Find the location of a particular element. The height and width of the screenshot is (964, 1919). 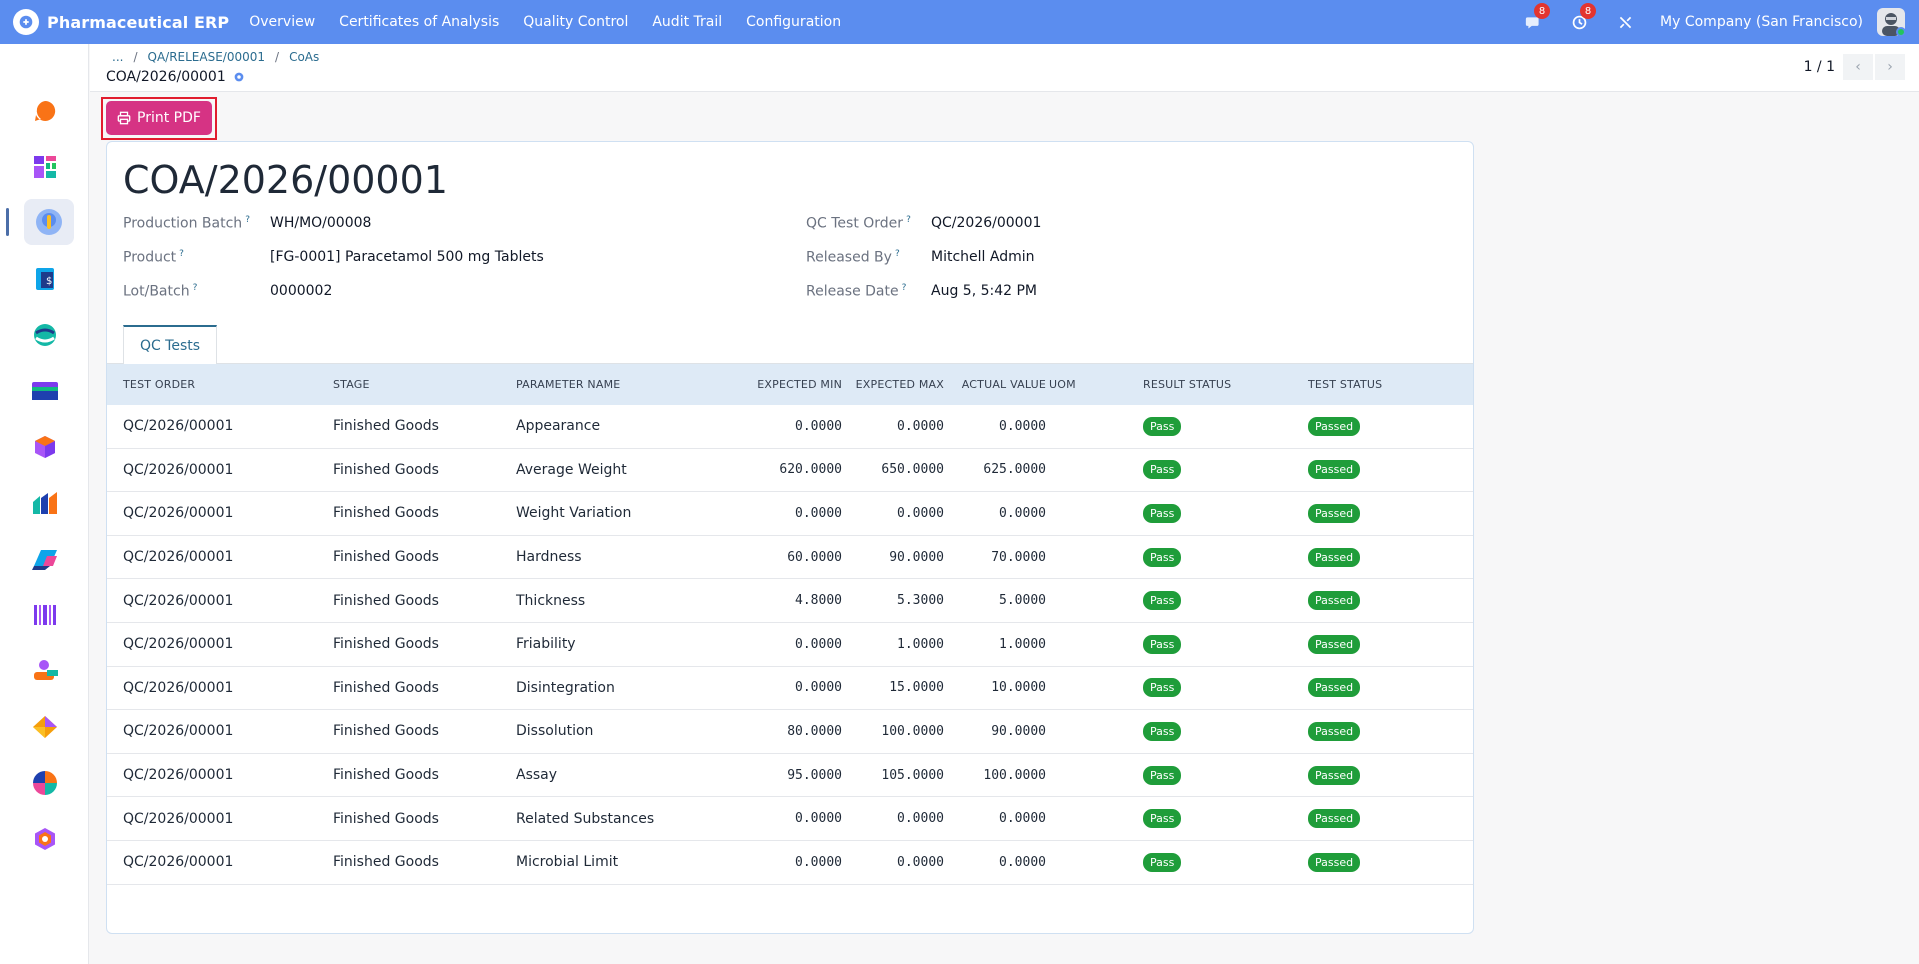

parameter-name-cell: Friability is located at coordinates (546, 644).